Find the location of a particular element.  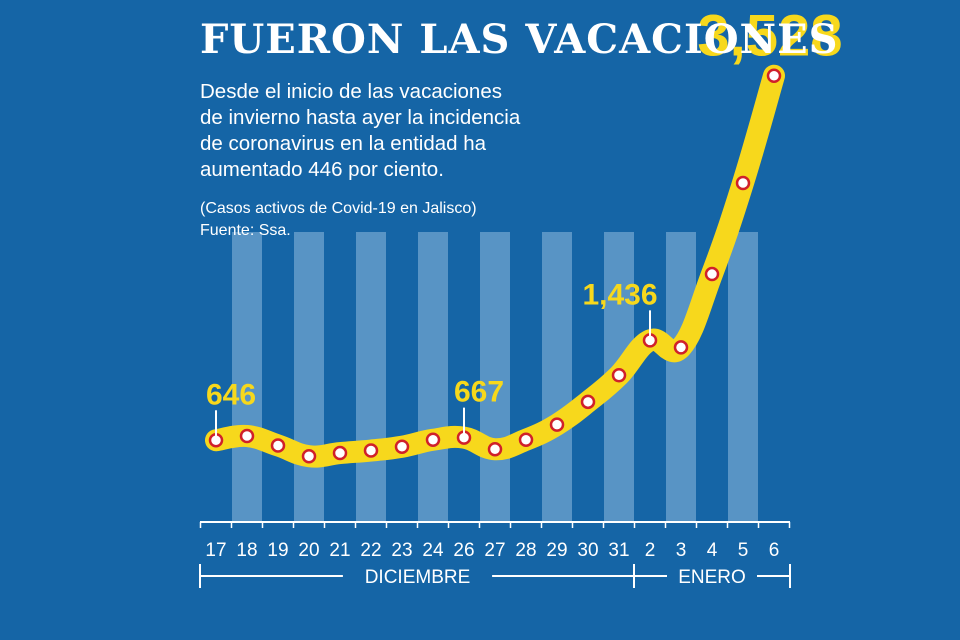

x-tick-label: 28 is located at coordinates (525, 550).